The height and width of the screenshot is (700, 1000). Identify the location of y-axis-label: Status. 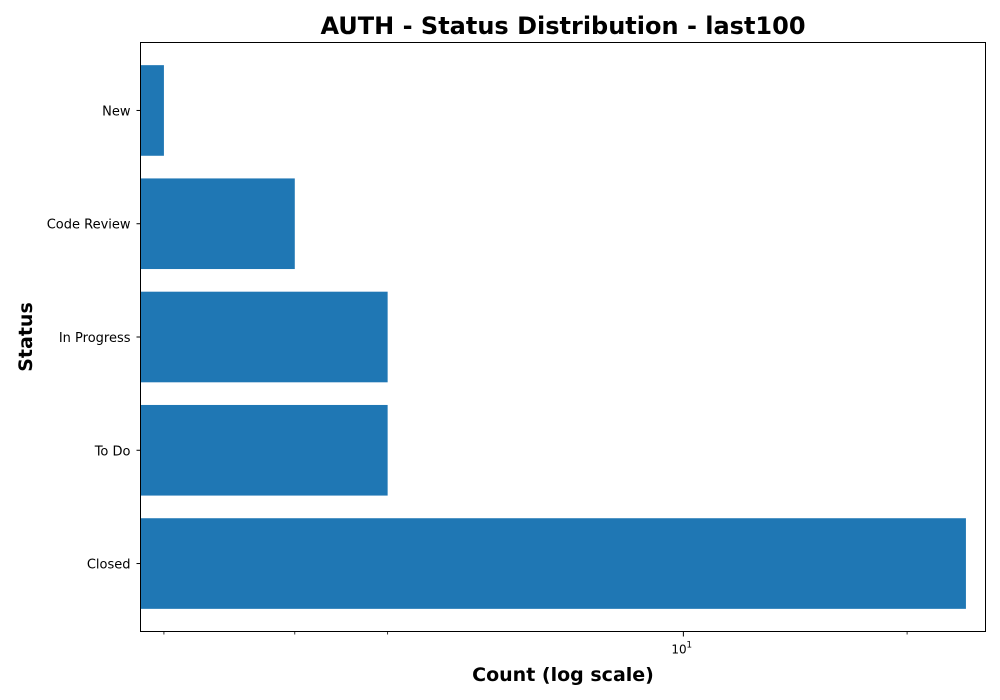
(26, 337).